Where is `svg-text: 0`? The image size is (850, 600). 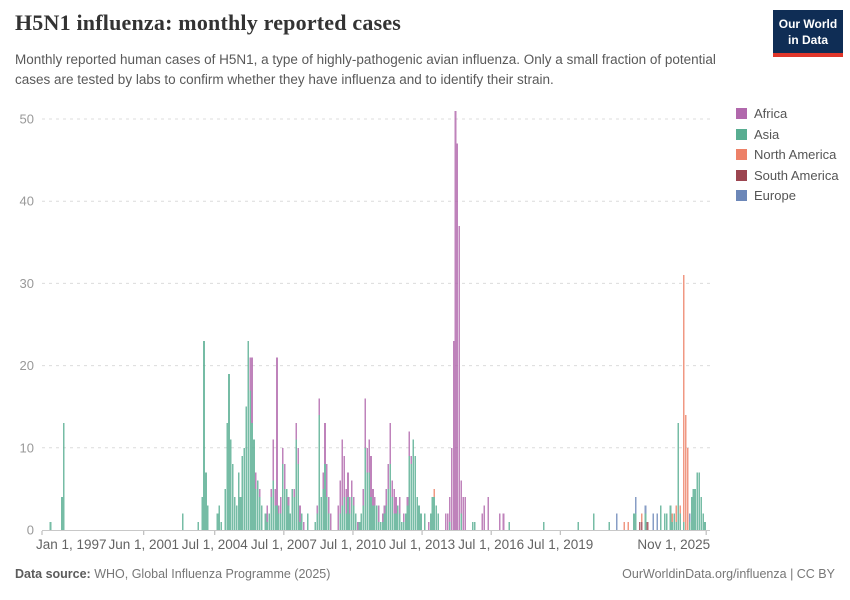
svg-text: 0 is located at coordinates (30, 530).